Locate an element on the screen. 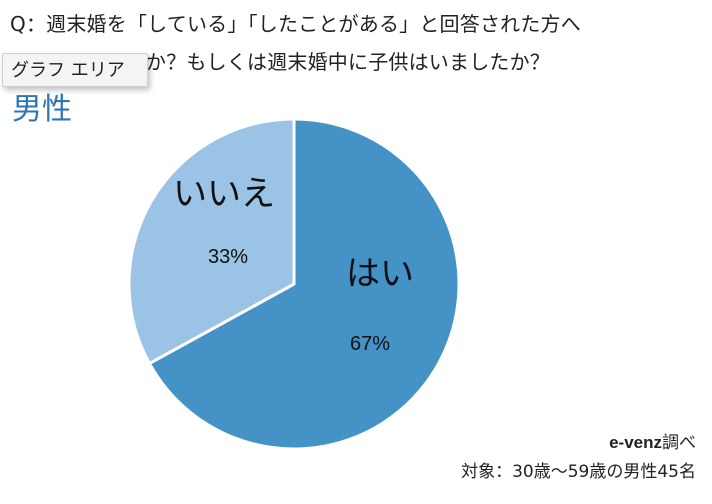 This screenshot has width=712, height=504. slice-label-yes: はい is located at coordinates (380, 274).